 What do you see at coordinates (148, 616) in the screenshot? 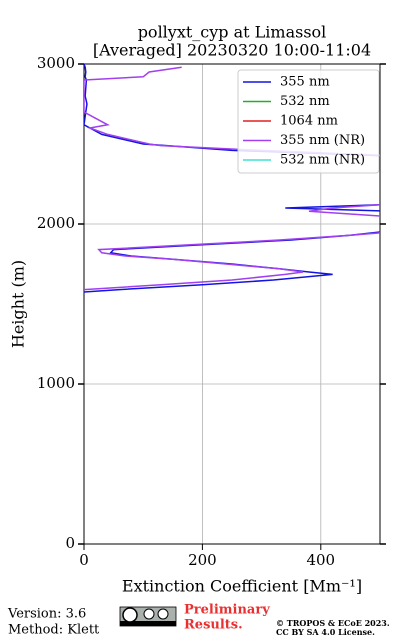
I see `cc-badge` at bounding box center [148, 616].